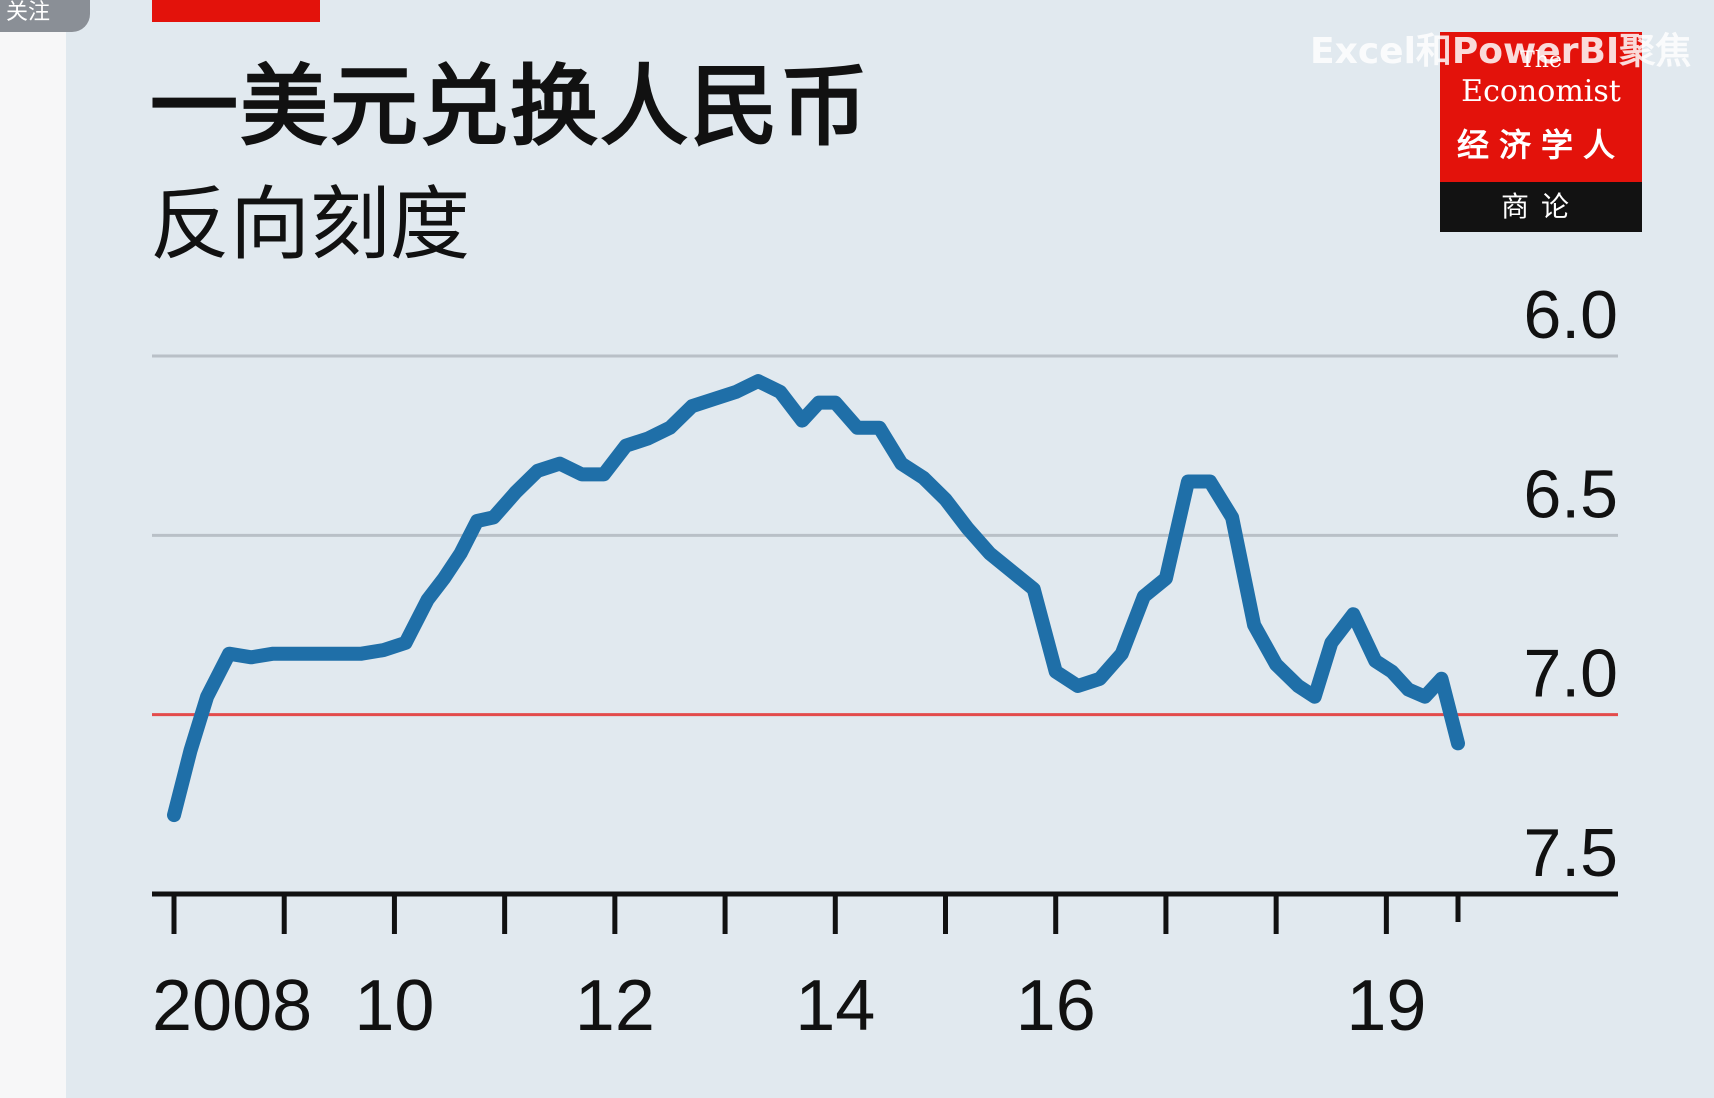  I want to click on chart-subtitle: 反向刻度, so click(310, 224).